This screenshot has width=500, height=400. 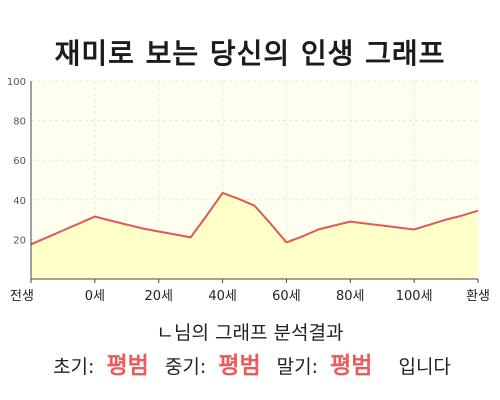 What do you see at coordinates (74, 367) in the screenshot?
I see `period-early-label: 초기:` at bounding box center [74, 367].